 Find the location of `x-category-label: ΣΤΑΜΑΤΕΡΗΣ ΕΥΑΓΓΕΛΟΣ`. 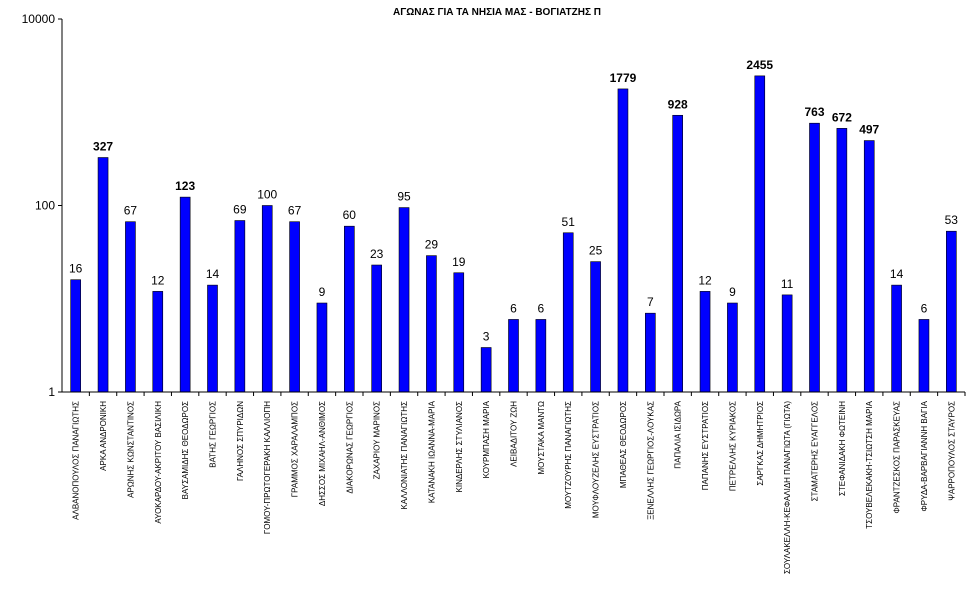

x-category-label: ΣΤΑΜΑΤΕΡΗΣ ΕΥΑΓΓΕΛΟΣ is located at coordinates (815, 451).